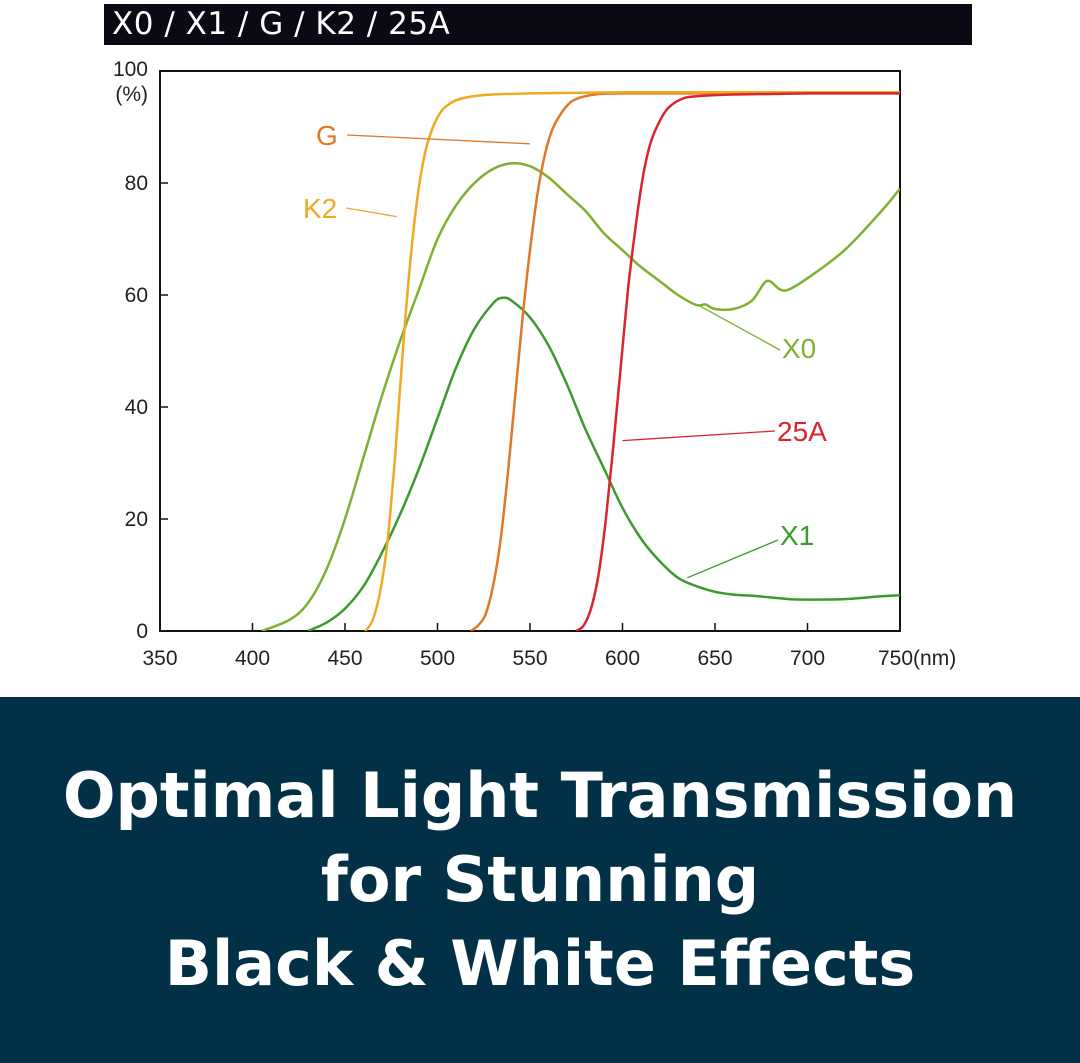 The image size is (1080, 1063). I want to click on x-tick-label: 700, so click(807, 658).